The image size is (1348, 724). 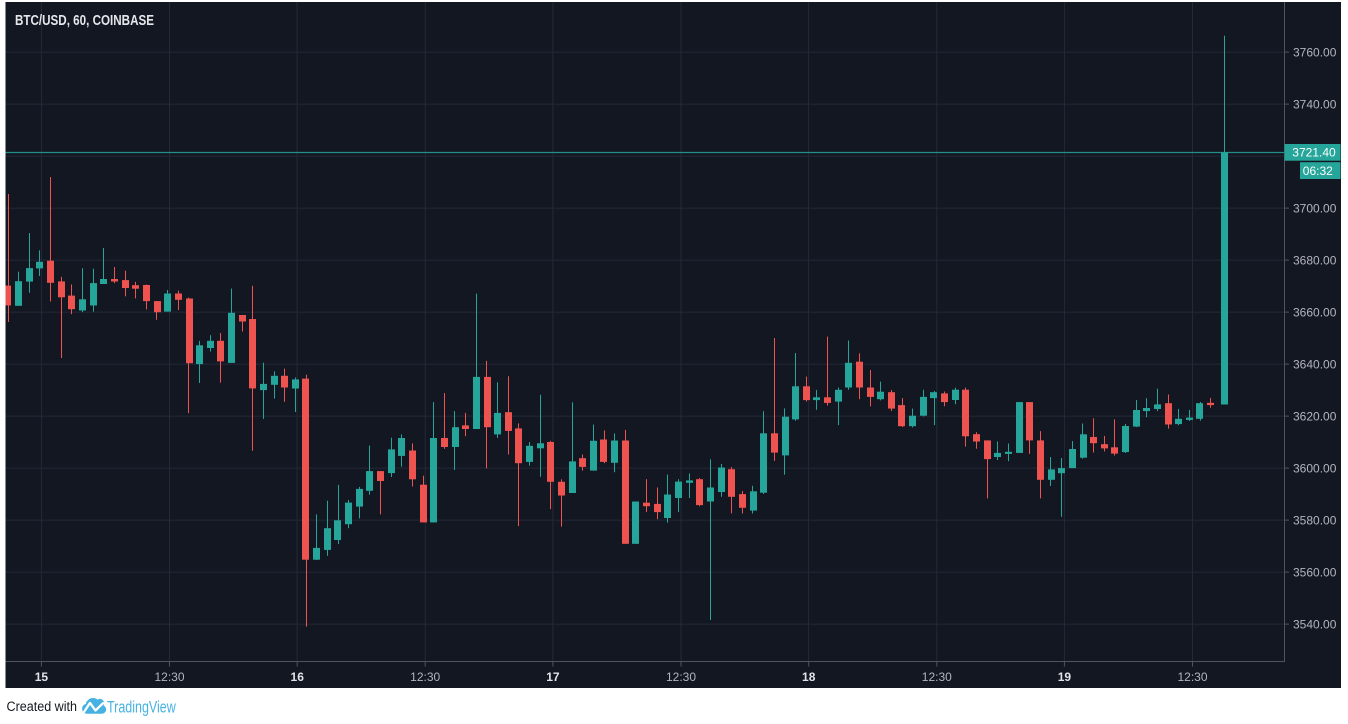 What do you see at coordinates (1315, 312) in the screenshot?
I see `svg-text: 3660.00` at bounding box center [1315, 312].